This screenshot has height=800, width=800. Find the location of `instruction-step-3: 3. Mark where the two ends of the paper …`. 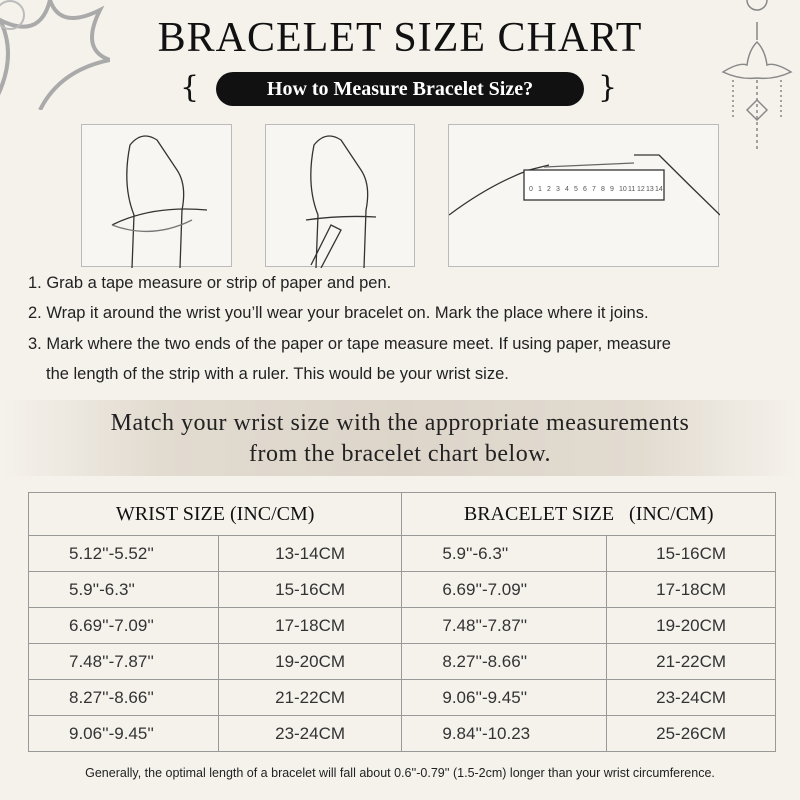

instruction-step-3: 3. Mark where the two ends of the paper … is located at coordinates (349, 344).